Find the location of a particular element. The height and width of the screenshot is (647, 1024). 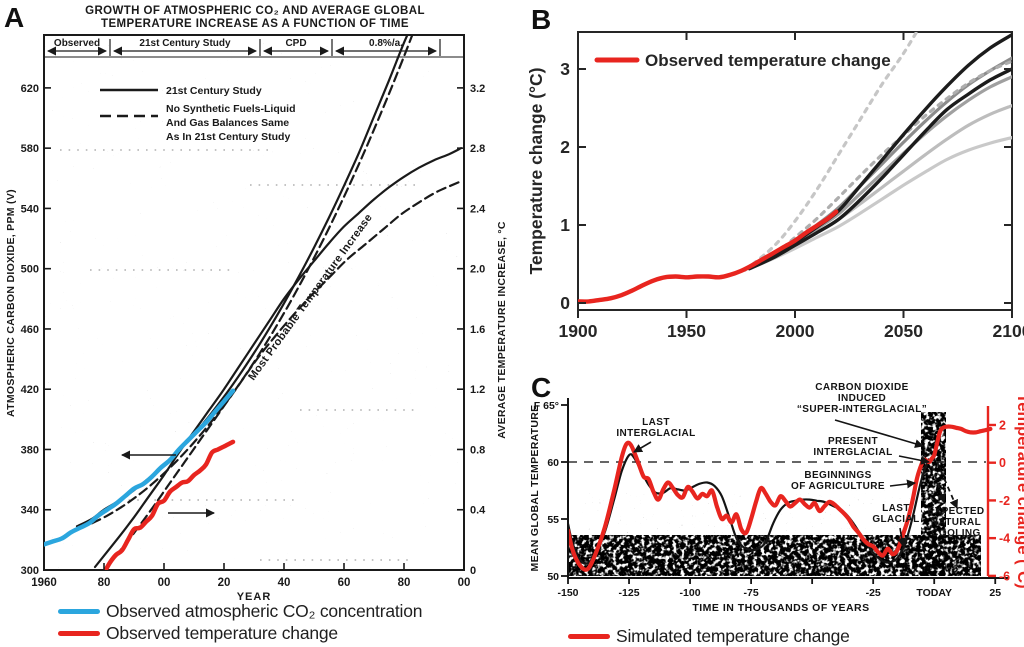

x-axis-title: TIME IN THOUSANDS OF YEARS is located at coordinates (780, 608).